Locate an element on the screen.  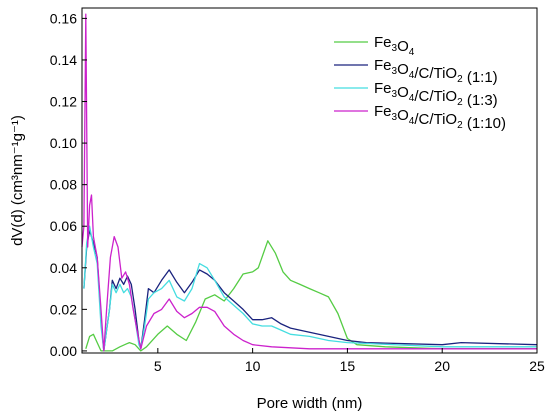
y-tick-label: 0.16 is located at coordinates (63, 18).